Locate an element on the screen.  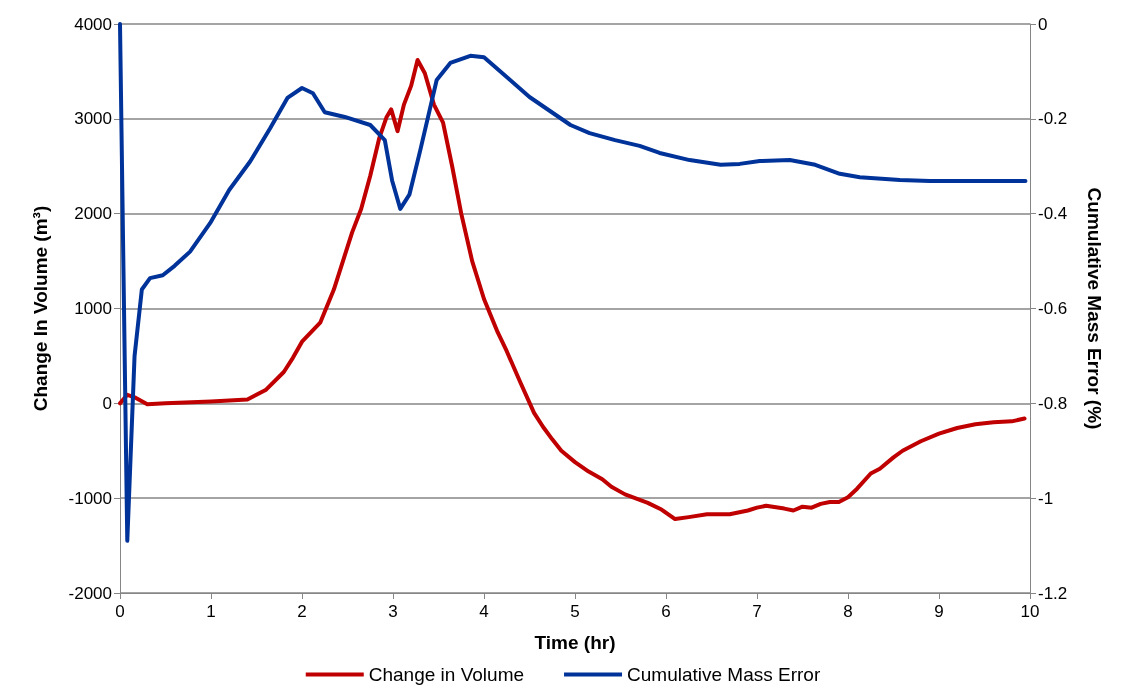
x-tick-label: 2 is located at coordinates (302, 611).